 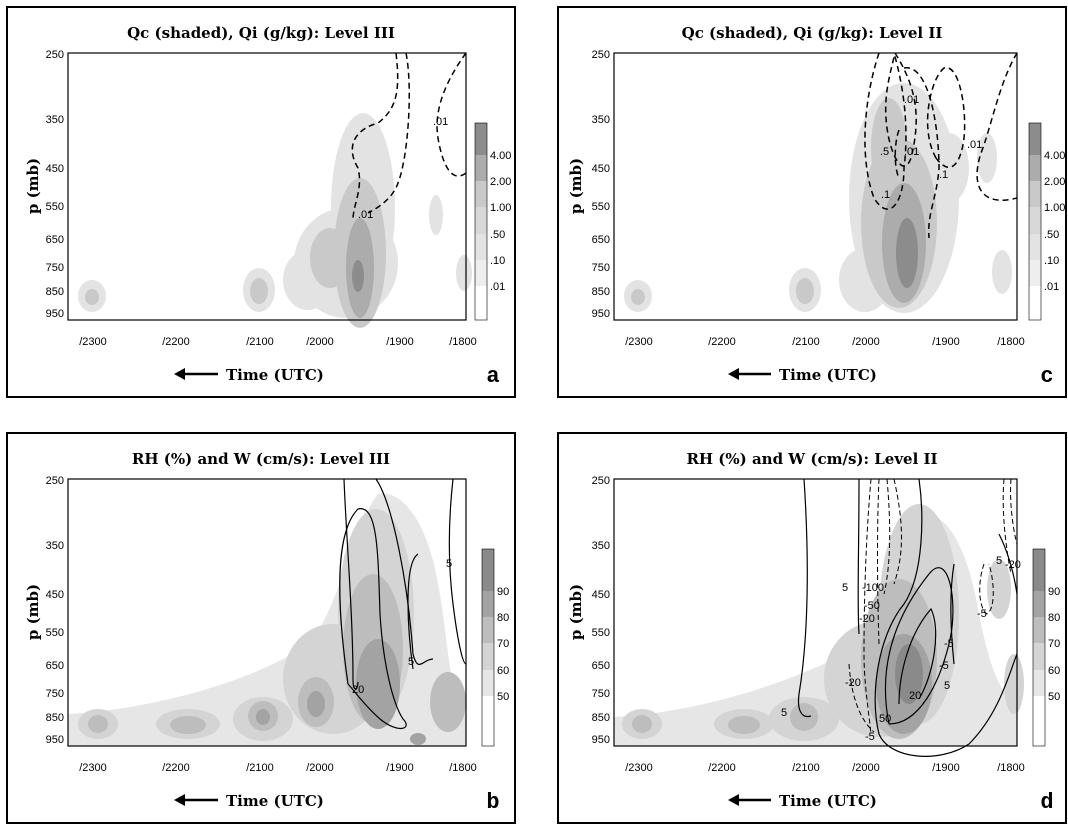 I want to click on plot-frame, so click(x=815, y=186).